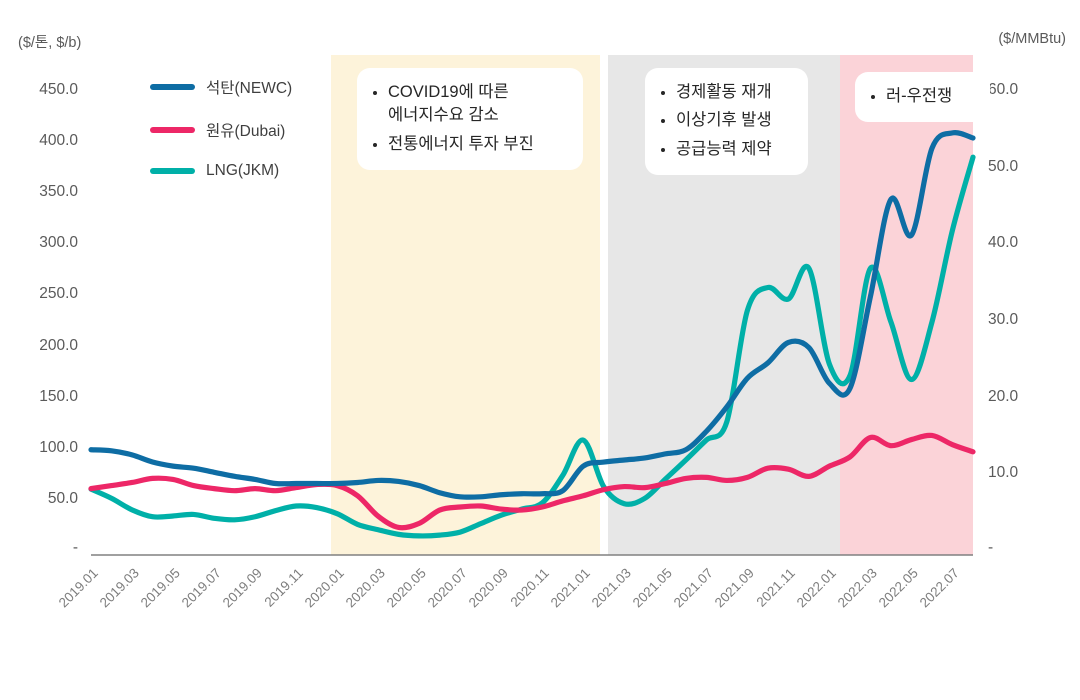  I want to click on covid-callout: COVID19에 따른 에너지수요 감소전통에너지 투자 부진, so click(470, 119).